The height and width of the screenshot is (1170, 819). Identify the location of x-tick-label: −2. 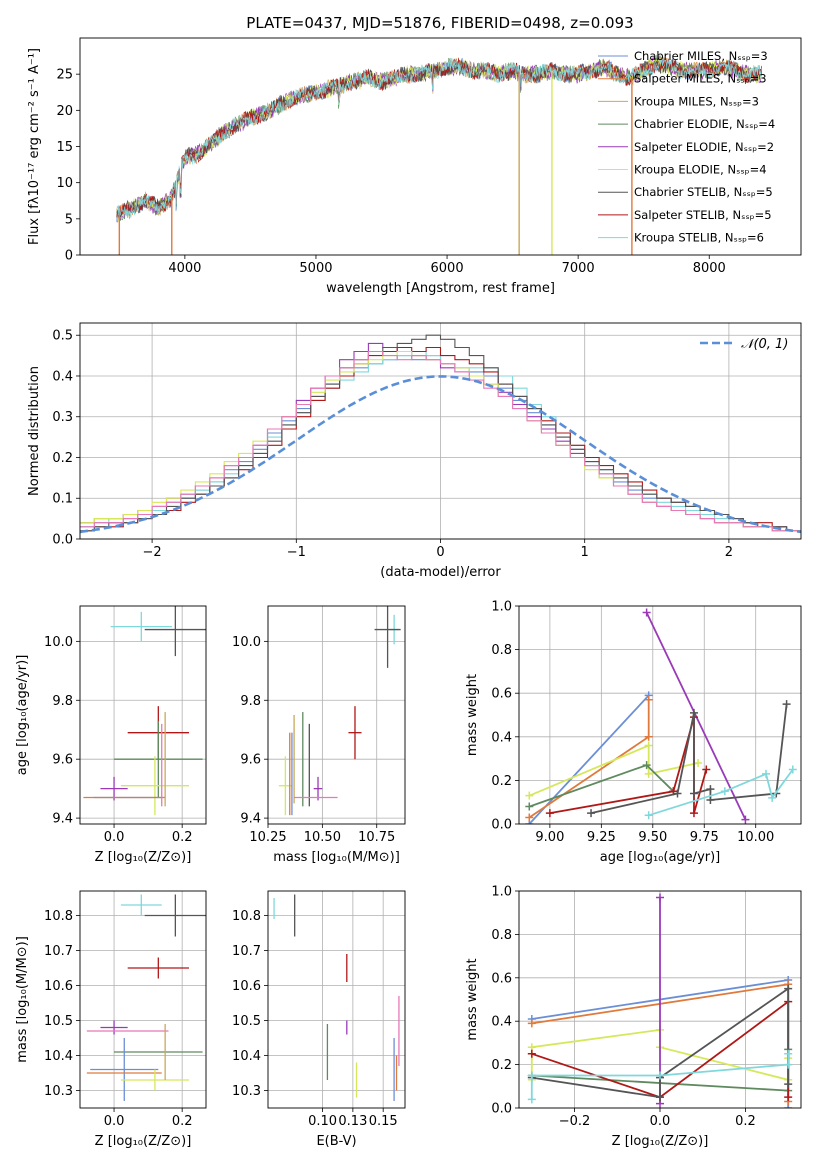
(152, 552).